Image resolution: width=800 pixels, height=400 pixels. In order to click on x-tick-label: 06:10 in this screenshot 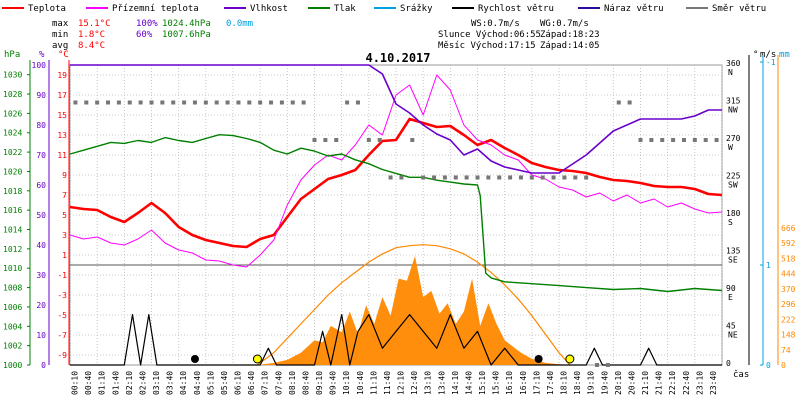, I will do `click(238, 383)`.